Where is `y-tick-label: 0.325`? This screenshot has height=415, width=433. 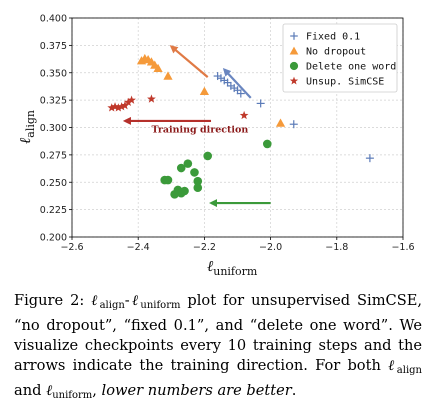 y-tick-label: 0.325 is located at coordinates (53, 101).